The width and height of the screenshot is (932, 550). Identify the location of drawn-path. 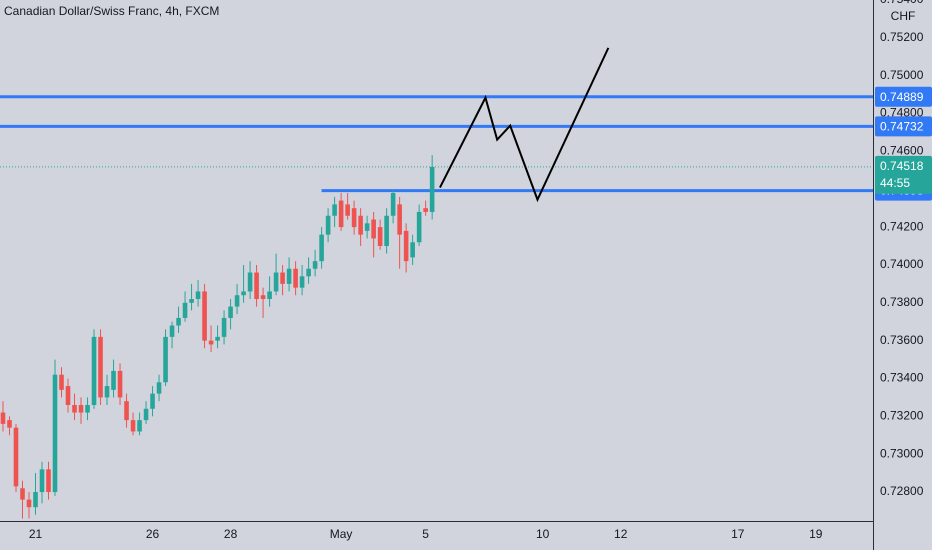
(524, 125).